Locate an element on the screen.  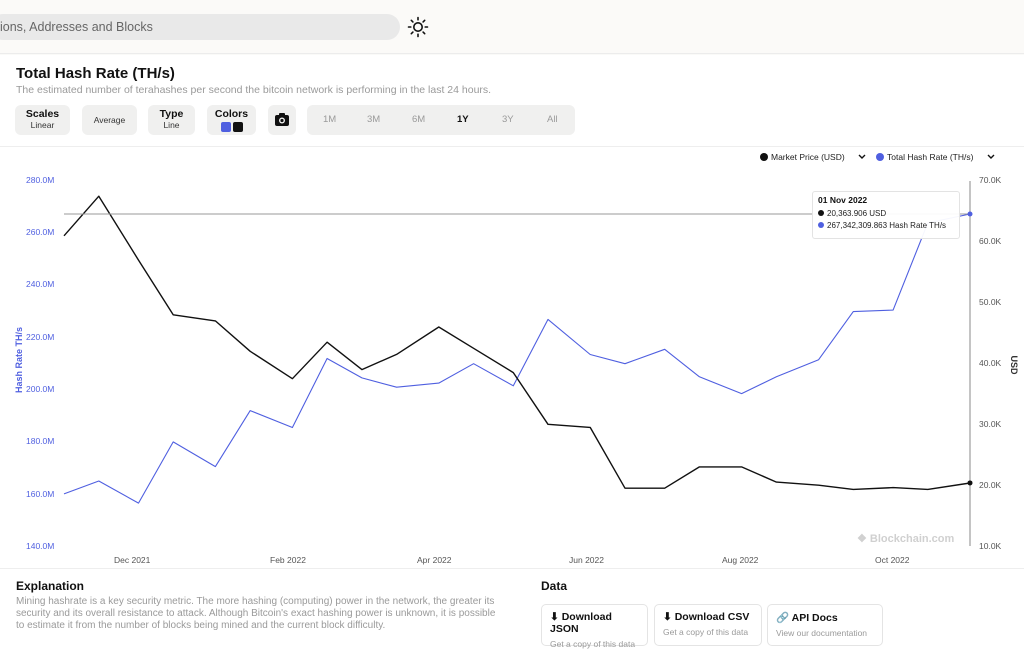
tooltip-date: 01 Nov 2022 is located at coordinates (843, 200).